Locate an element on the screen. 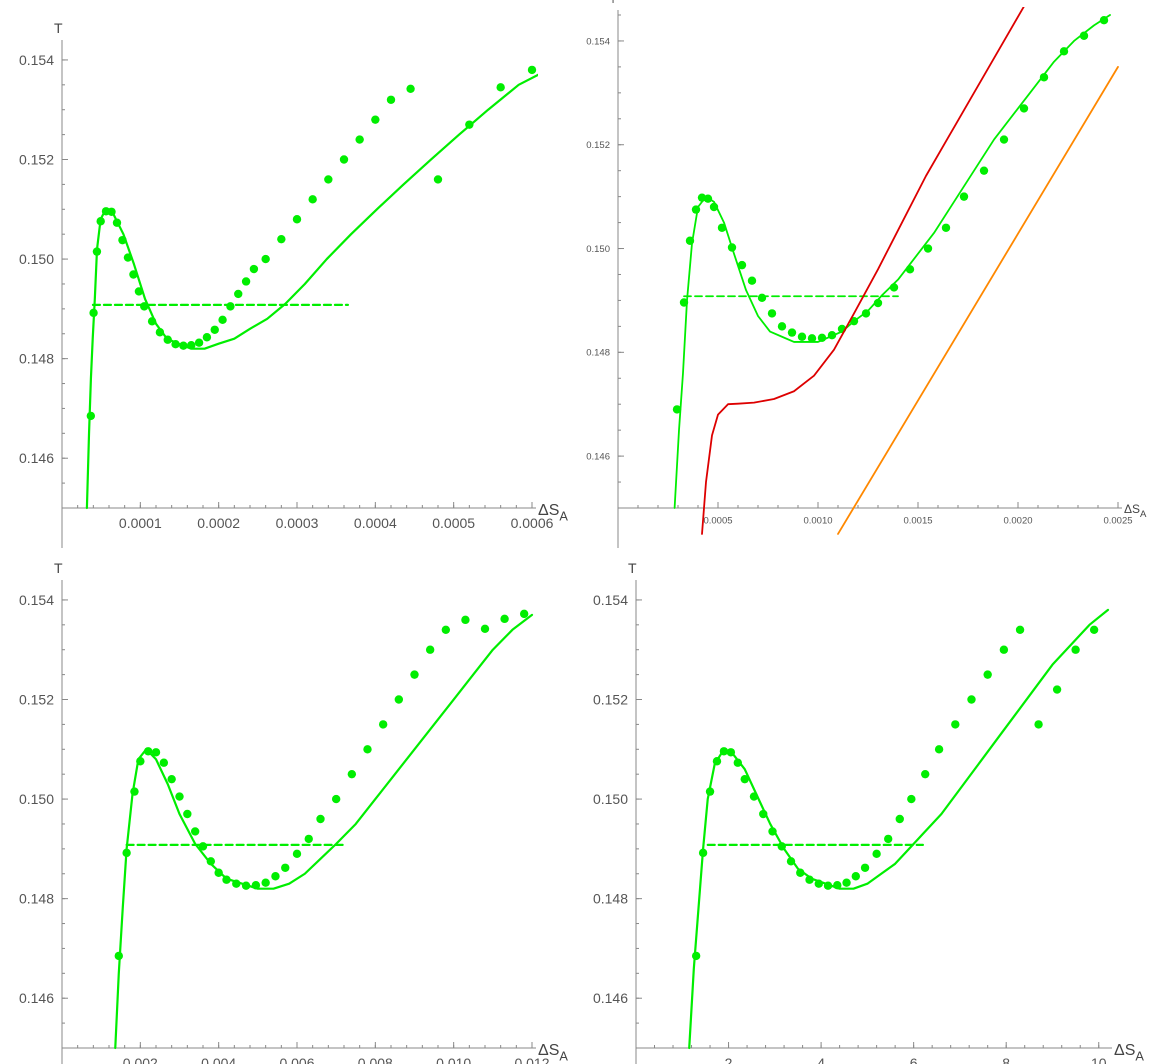  x-tick-label: 2 is located at coordinates (729, 1059).